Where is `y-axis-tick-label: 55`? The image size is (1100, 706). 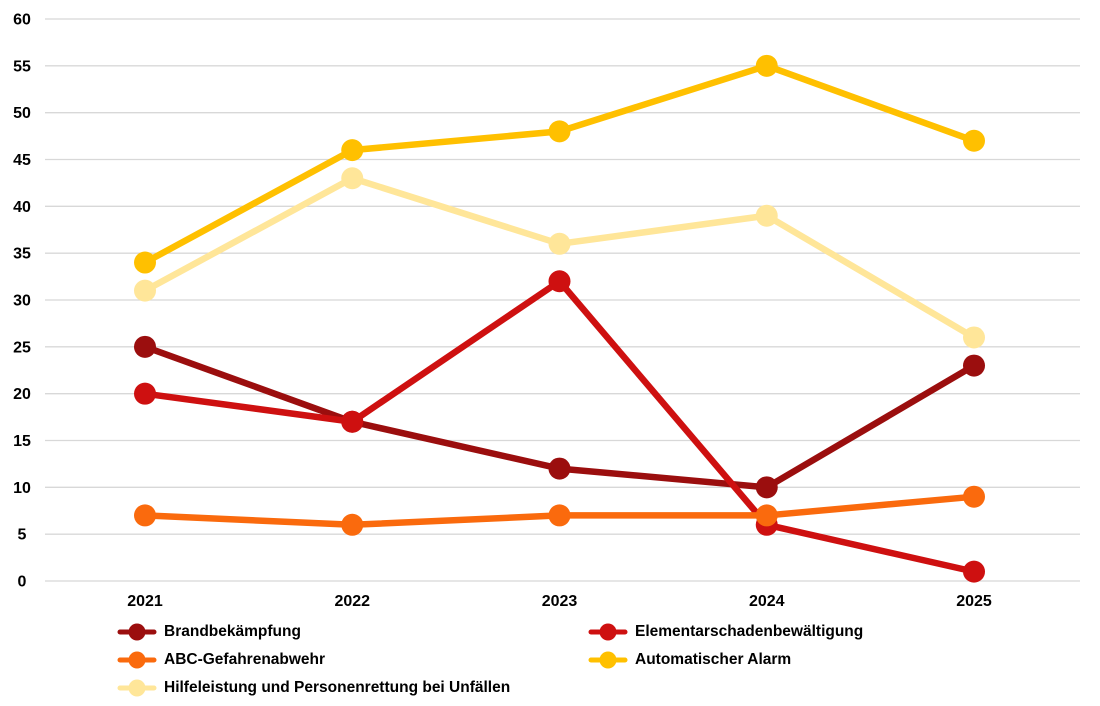 y-axis-tick-label: 55 is located at coordinates (22, 66).